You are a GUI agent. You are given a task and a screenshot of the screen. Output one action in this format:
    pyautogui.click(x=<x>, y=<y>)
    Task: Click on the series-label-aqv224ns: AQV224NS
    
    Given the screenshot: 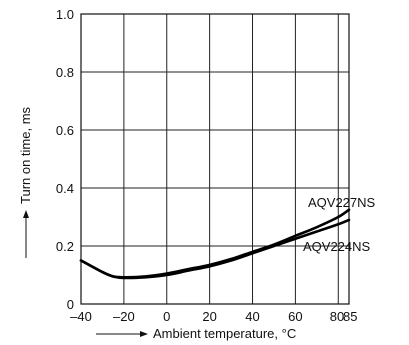 What is the action you would take?
    pyautogui.click(x=337, y=246)
    